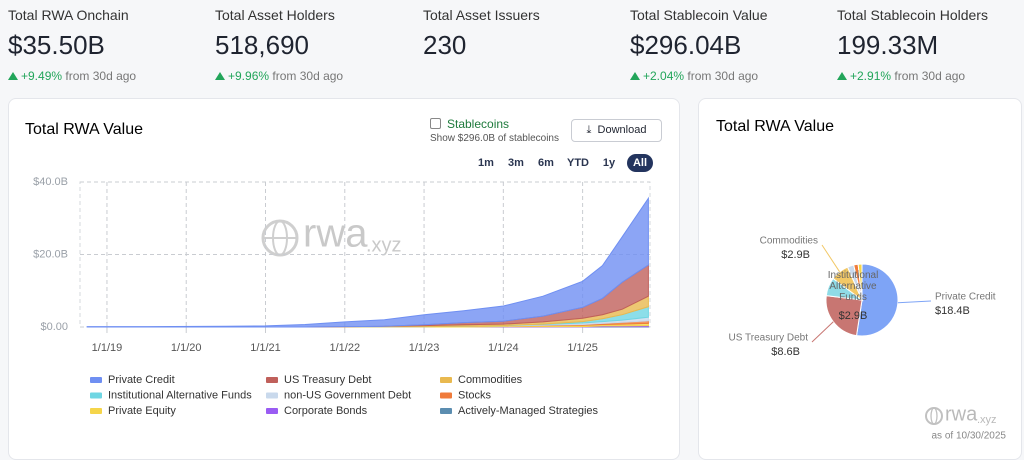 This screenshot has height=460, width=1024. Describe the element at coordinates (582, 348) in the screenshot. I see `x-tick-label: 1/1/25` at that location.